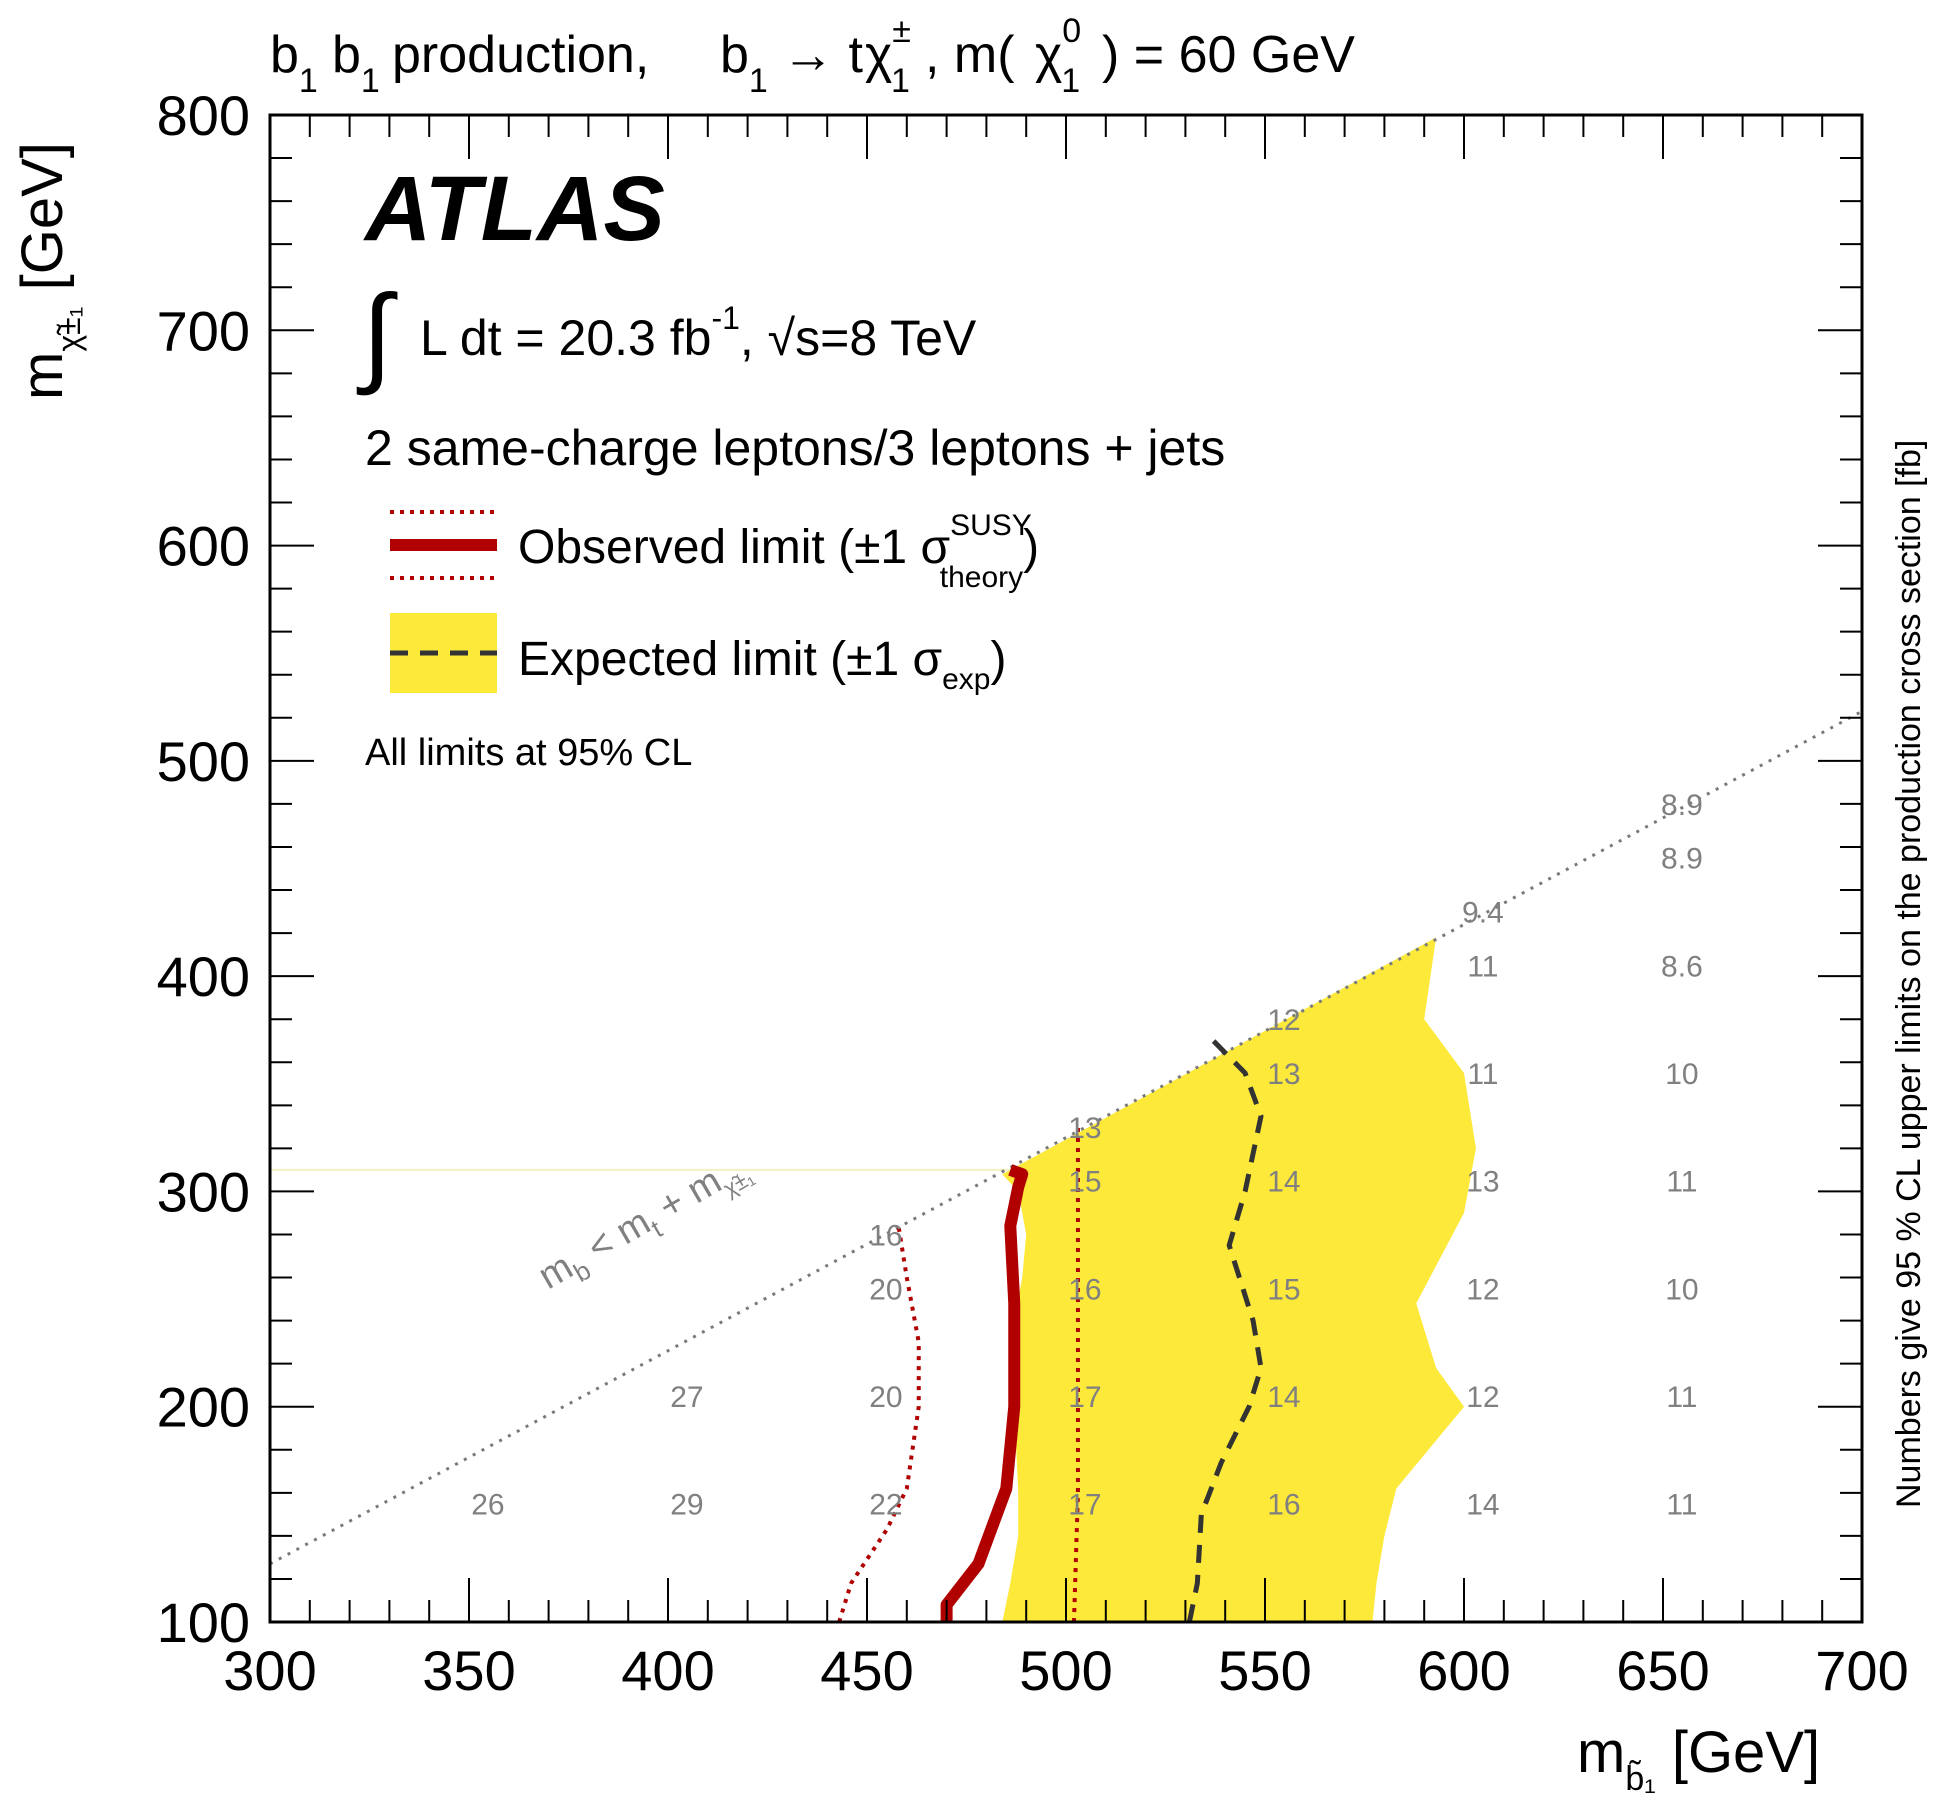  Describe the element at coordinates (1662, 1670) in the screenshot. I see `x-tick-label: 650` at that location.